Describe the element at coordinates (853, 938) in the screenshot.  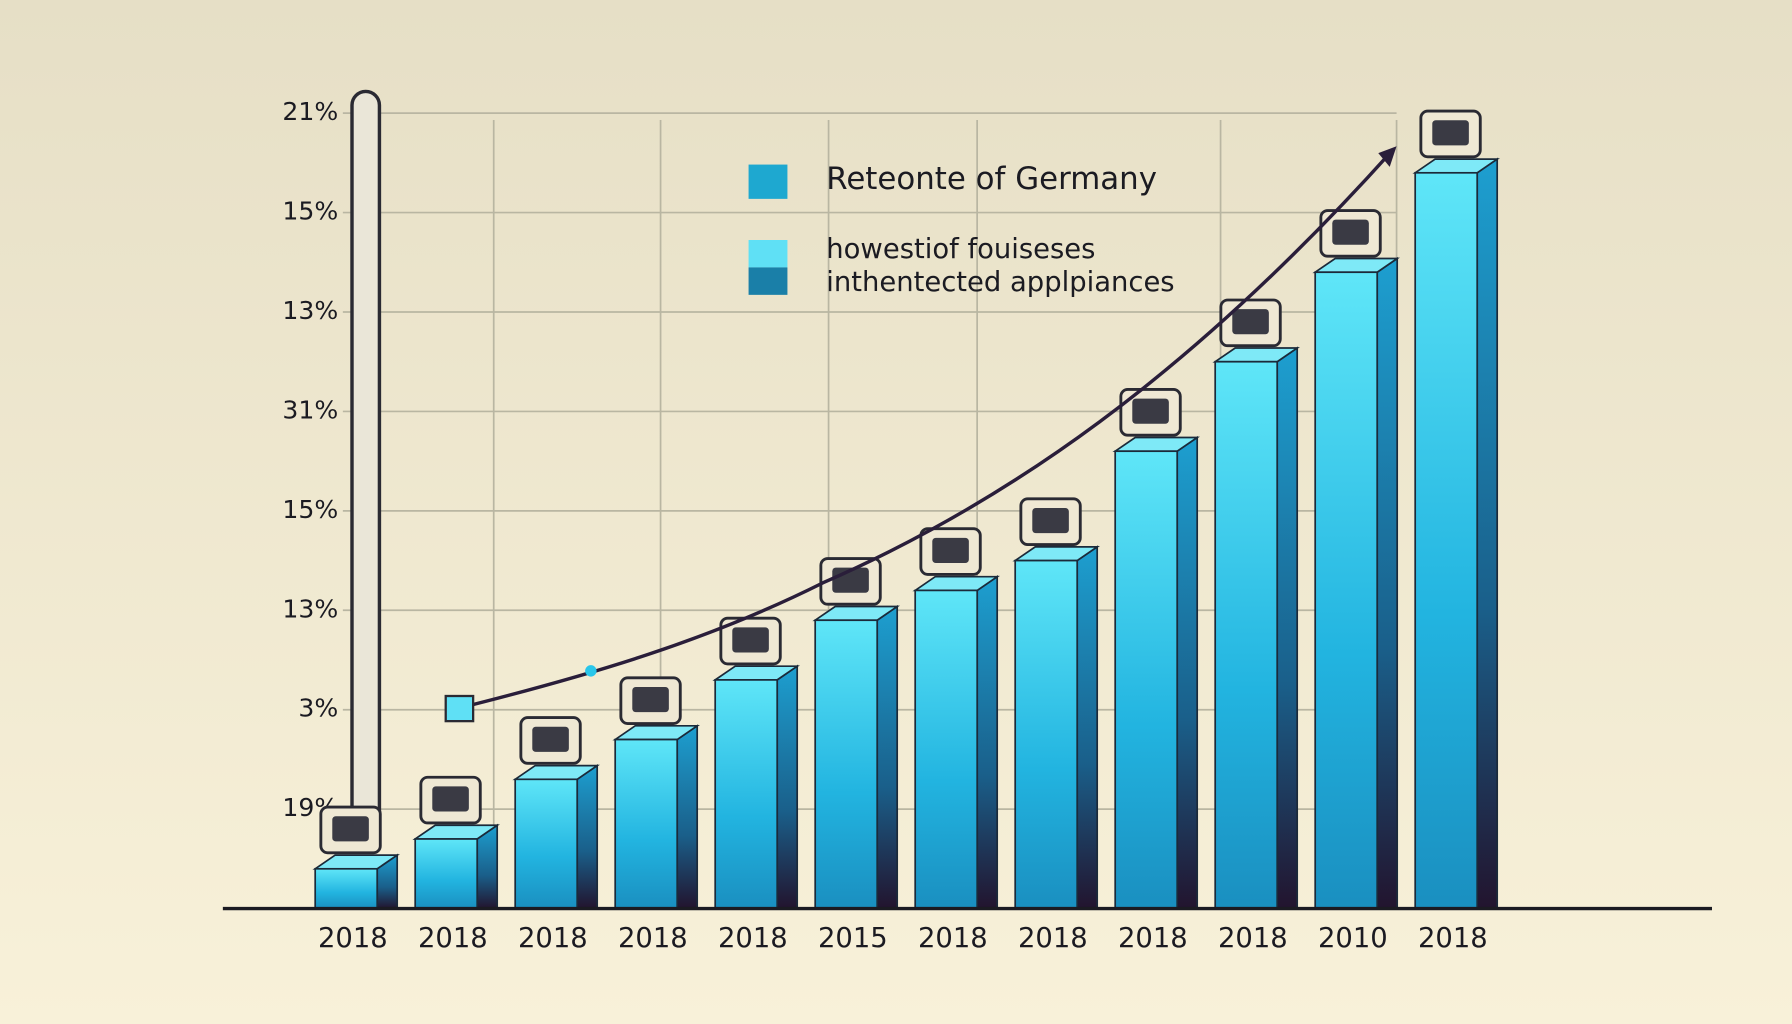
I see `x-tick-label: 2015` at that location.